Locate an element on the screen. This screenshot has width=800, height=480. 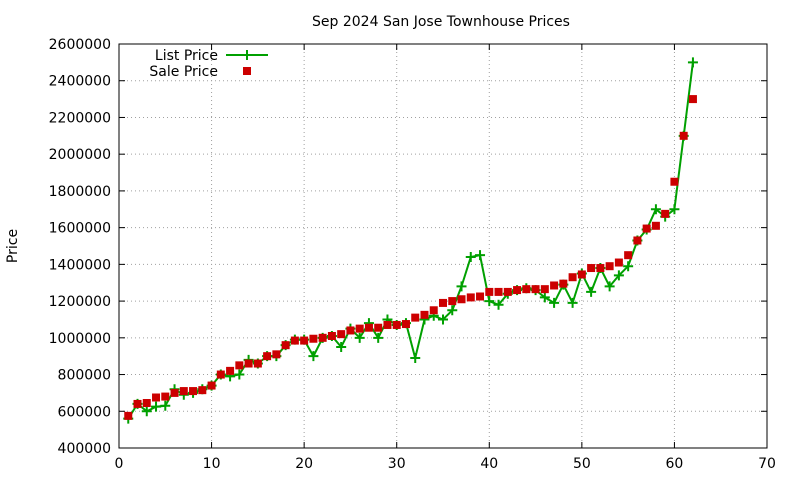
y-tick-label: 1000000 is located at coordinates (80, 339).